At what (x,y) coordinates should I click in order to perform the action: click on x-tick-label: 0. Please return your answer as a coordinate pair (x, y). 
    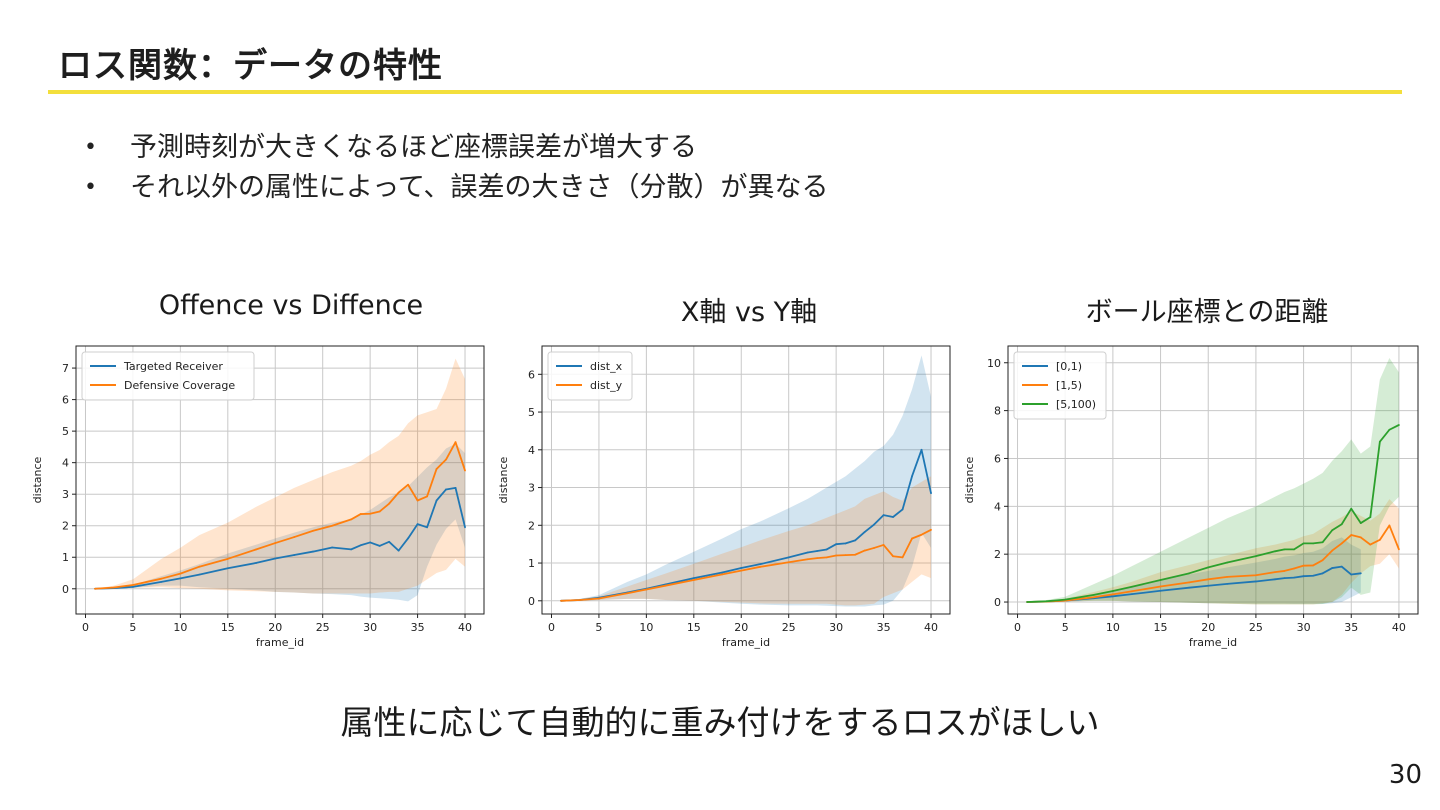
    Looking at the image, I should click on (85, 627).